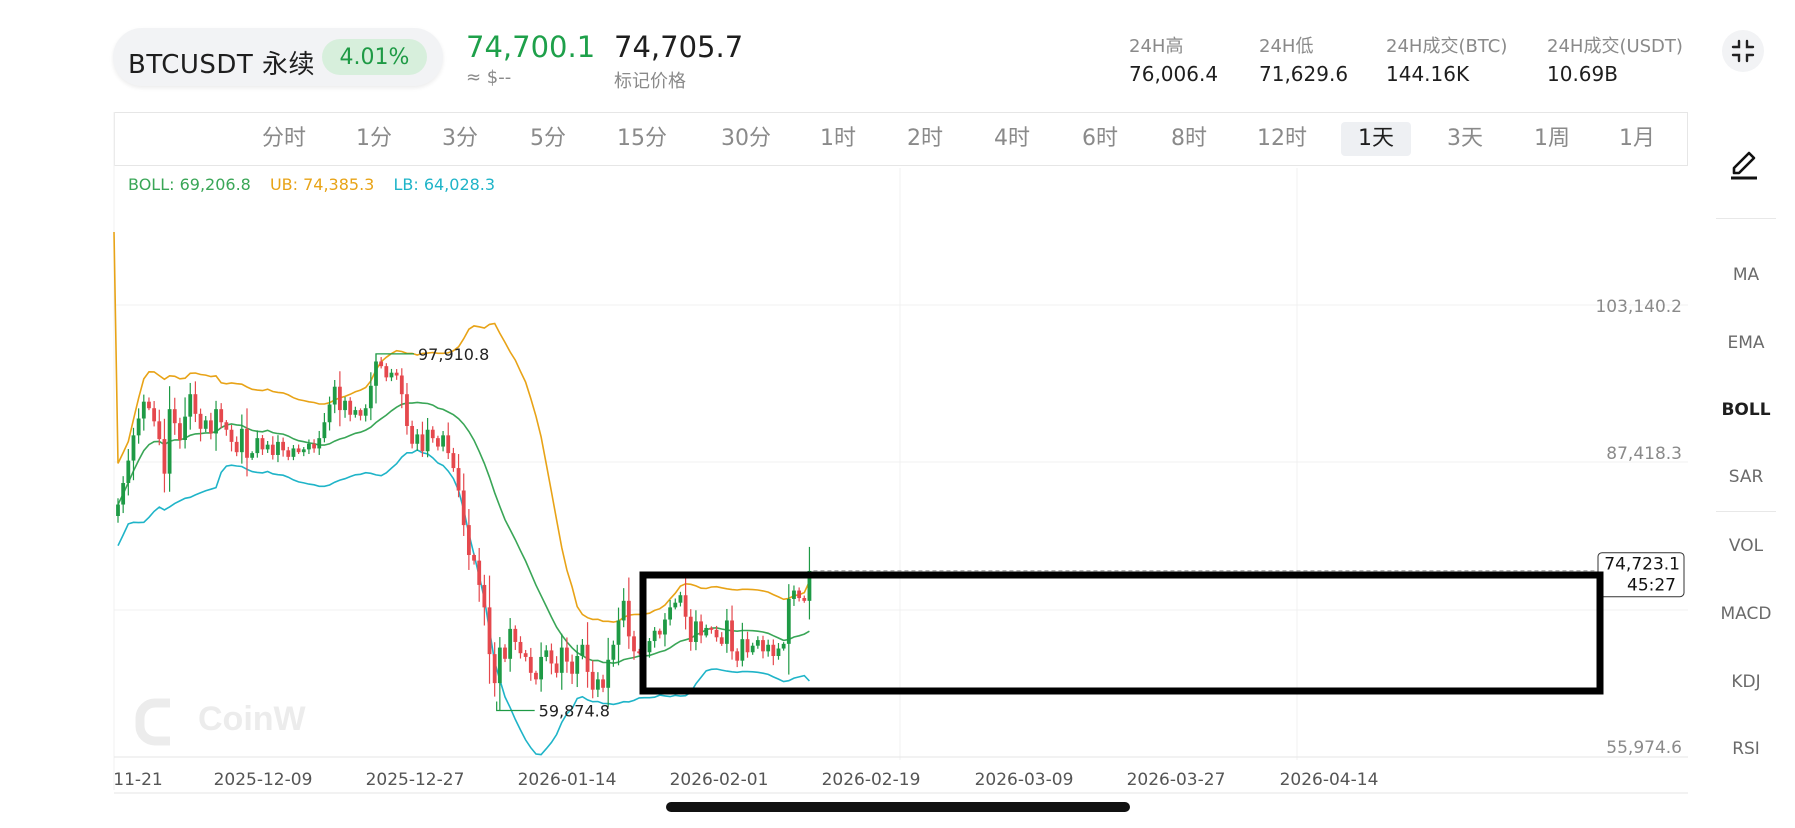 The image size is (1795, 828). Describe the element at coordinates (1100, 138) in the screenshot. I see `interval-tab: 6时` at that location.